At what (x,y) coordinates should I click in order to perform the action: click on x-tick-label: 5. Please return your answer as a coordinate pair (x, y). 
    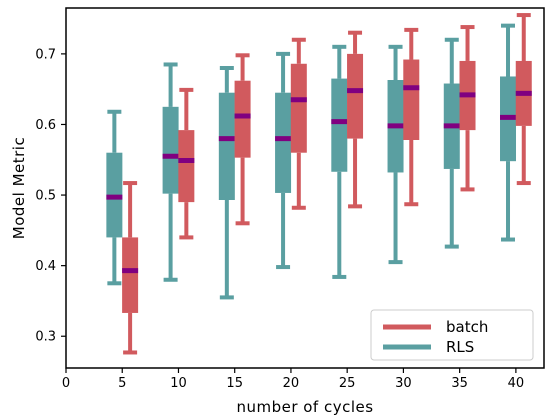
    Looking at the image, I should click on (122, 383).